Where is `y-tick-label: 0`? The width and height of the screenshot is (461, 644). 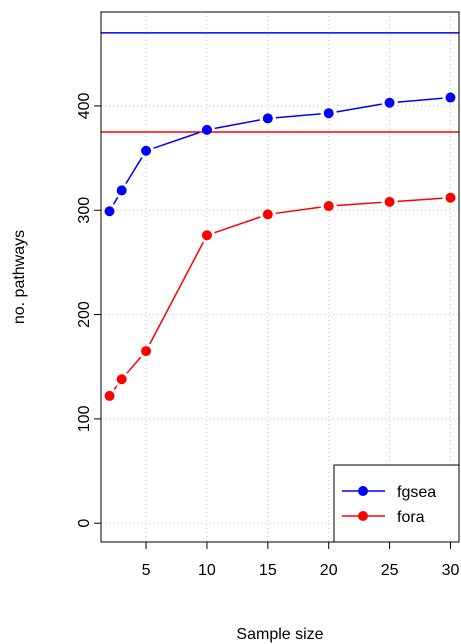
y-tick-label: 0 is located at coordinates (84, 523).